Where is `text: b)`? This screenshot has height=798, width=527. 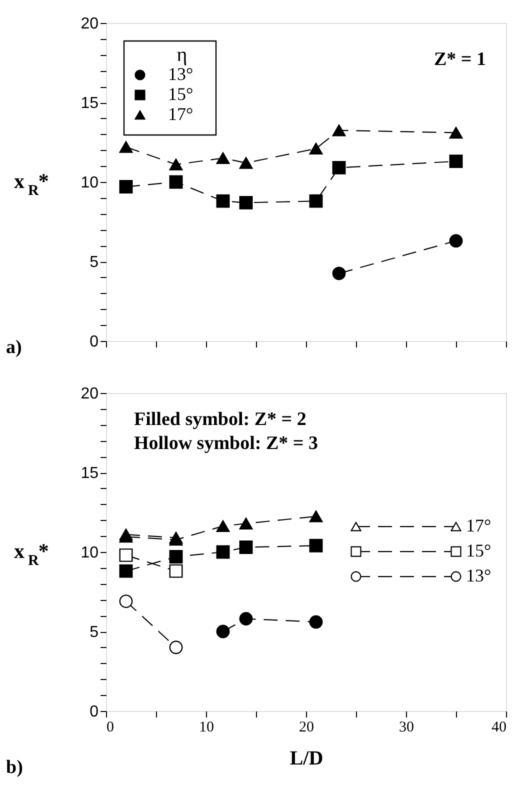 text: b) is located at coordinates (14, 767).